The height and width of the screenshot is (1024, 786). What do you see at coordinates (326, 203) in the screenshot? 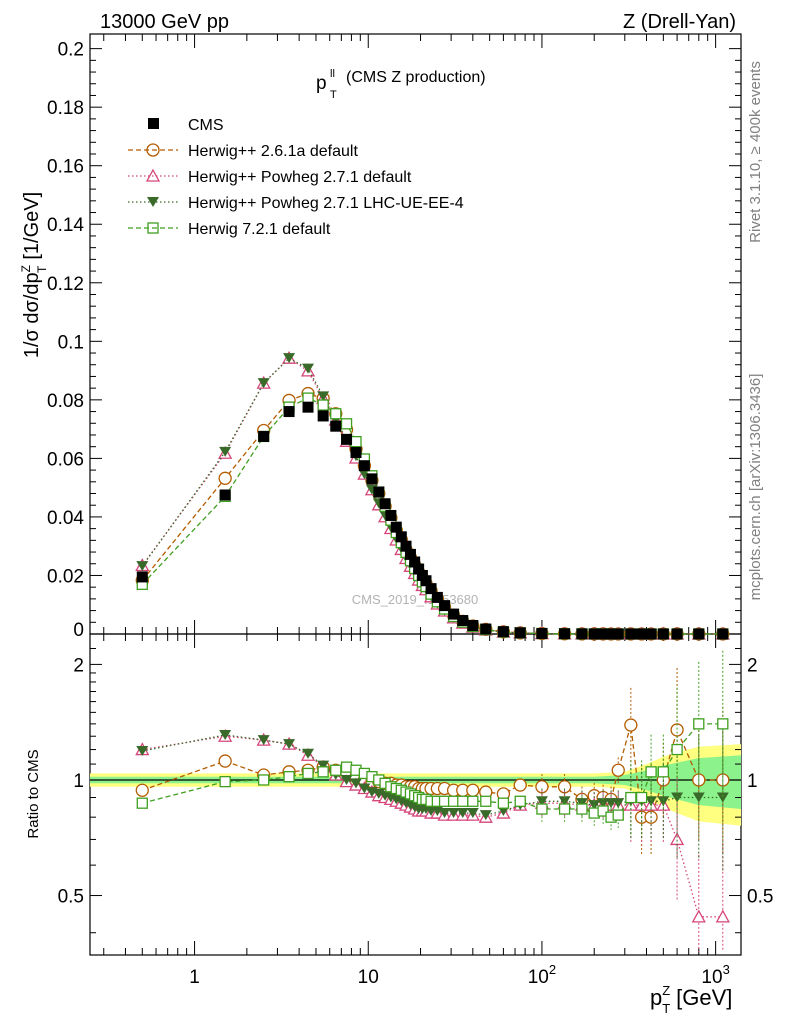
I see `svg-text:Herwig++ Powheg 2.7.1 LHC-UE-E: Herwig++ Powheg 2.7.1 LHC-UE-EE-4` at bounding box center [326, 203].